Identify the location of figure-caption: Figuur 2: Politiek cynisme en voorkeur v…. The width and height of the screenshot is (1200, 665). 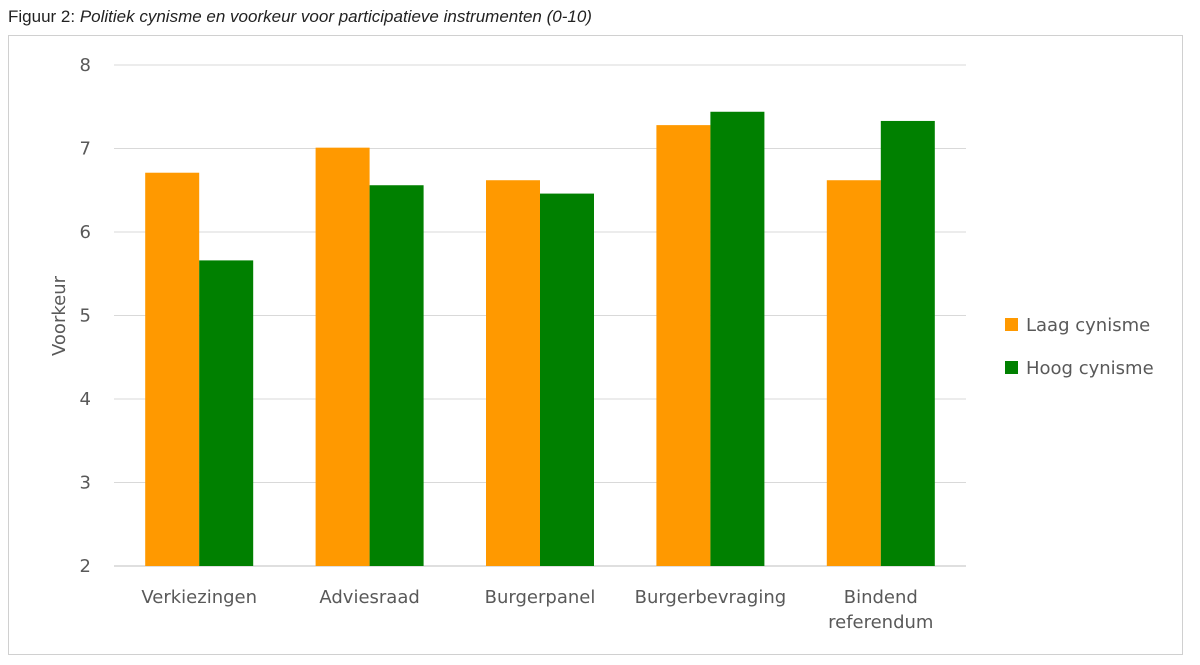
(300, 17).